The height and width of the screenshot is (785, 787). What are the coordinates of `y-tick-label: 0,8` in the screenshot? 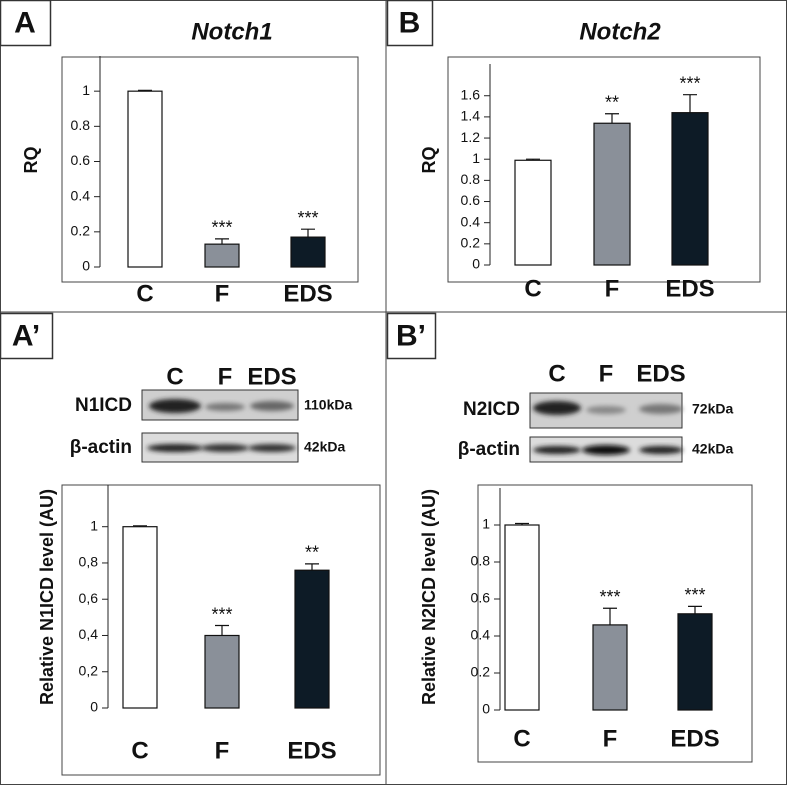 It's located at (89, 562).